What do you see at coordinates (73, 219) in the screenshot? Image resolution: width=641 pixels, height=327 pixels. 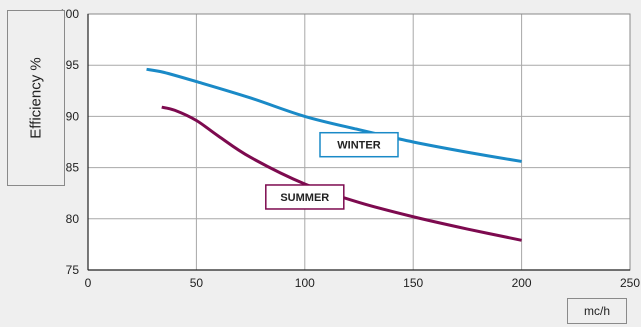 I see `y-tick-label: 80` at bounding box center [73, 219].